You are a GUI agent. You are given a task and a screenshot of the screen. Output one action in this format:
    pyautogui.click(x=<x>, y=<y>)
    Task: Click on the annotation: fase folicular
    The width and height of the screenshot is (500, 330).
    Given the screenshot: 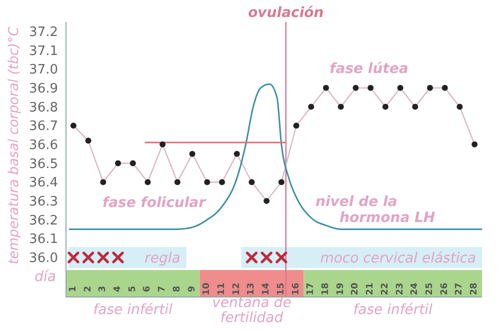 What is the action you would take?
    pyautogui.click(x=154, y=203)
    